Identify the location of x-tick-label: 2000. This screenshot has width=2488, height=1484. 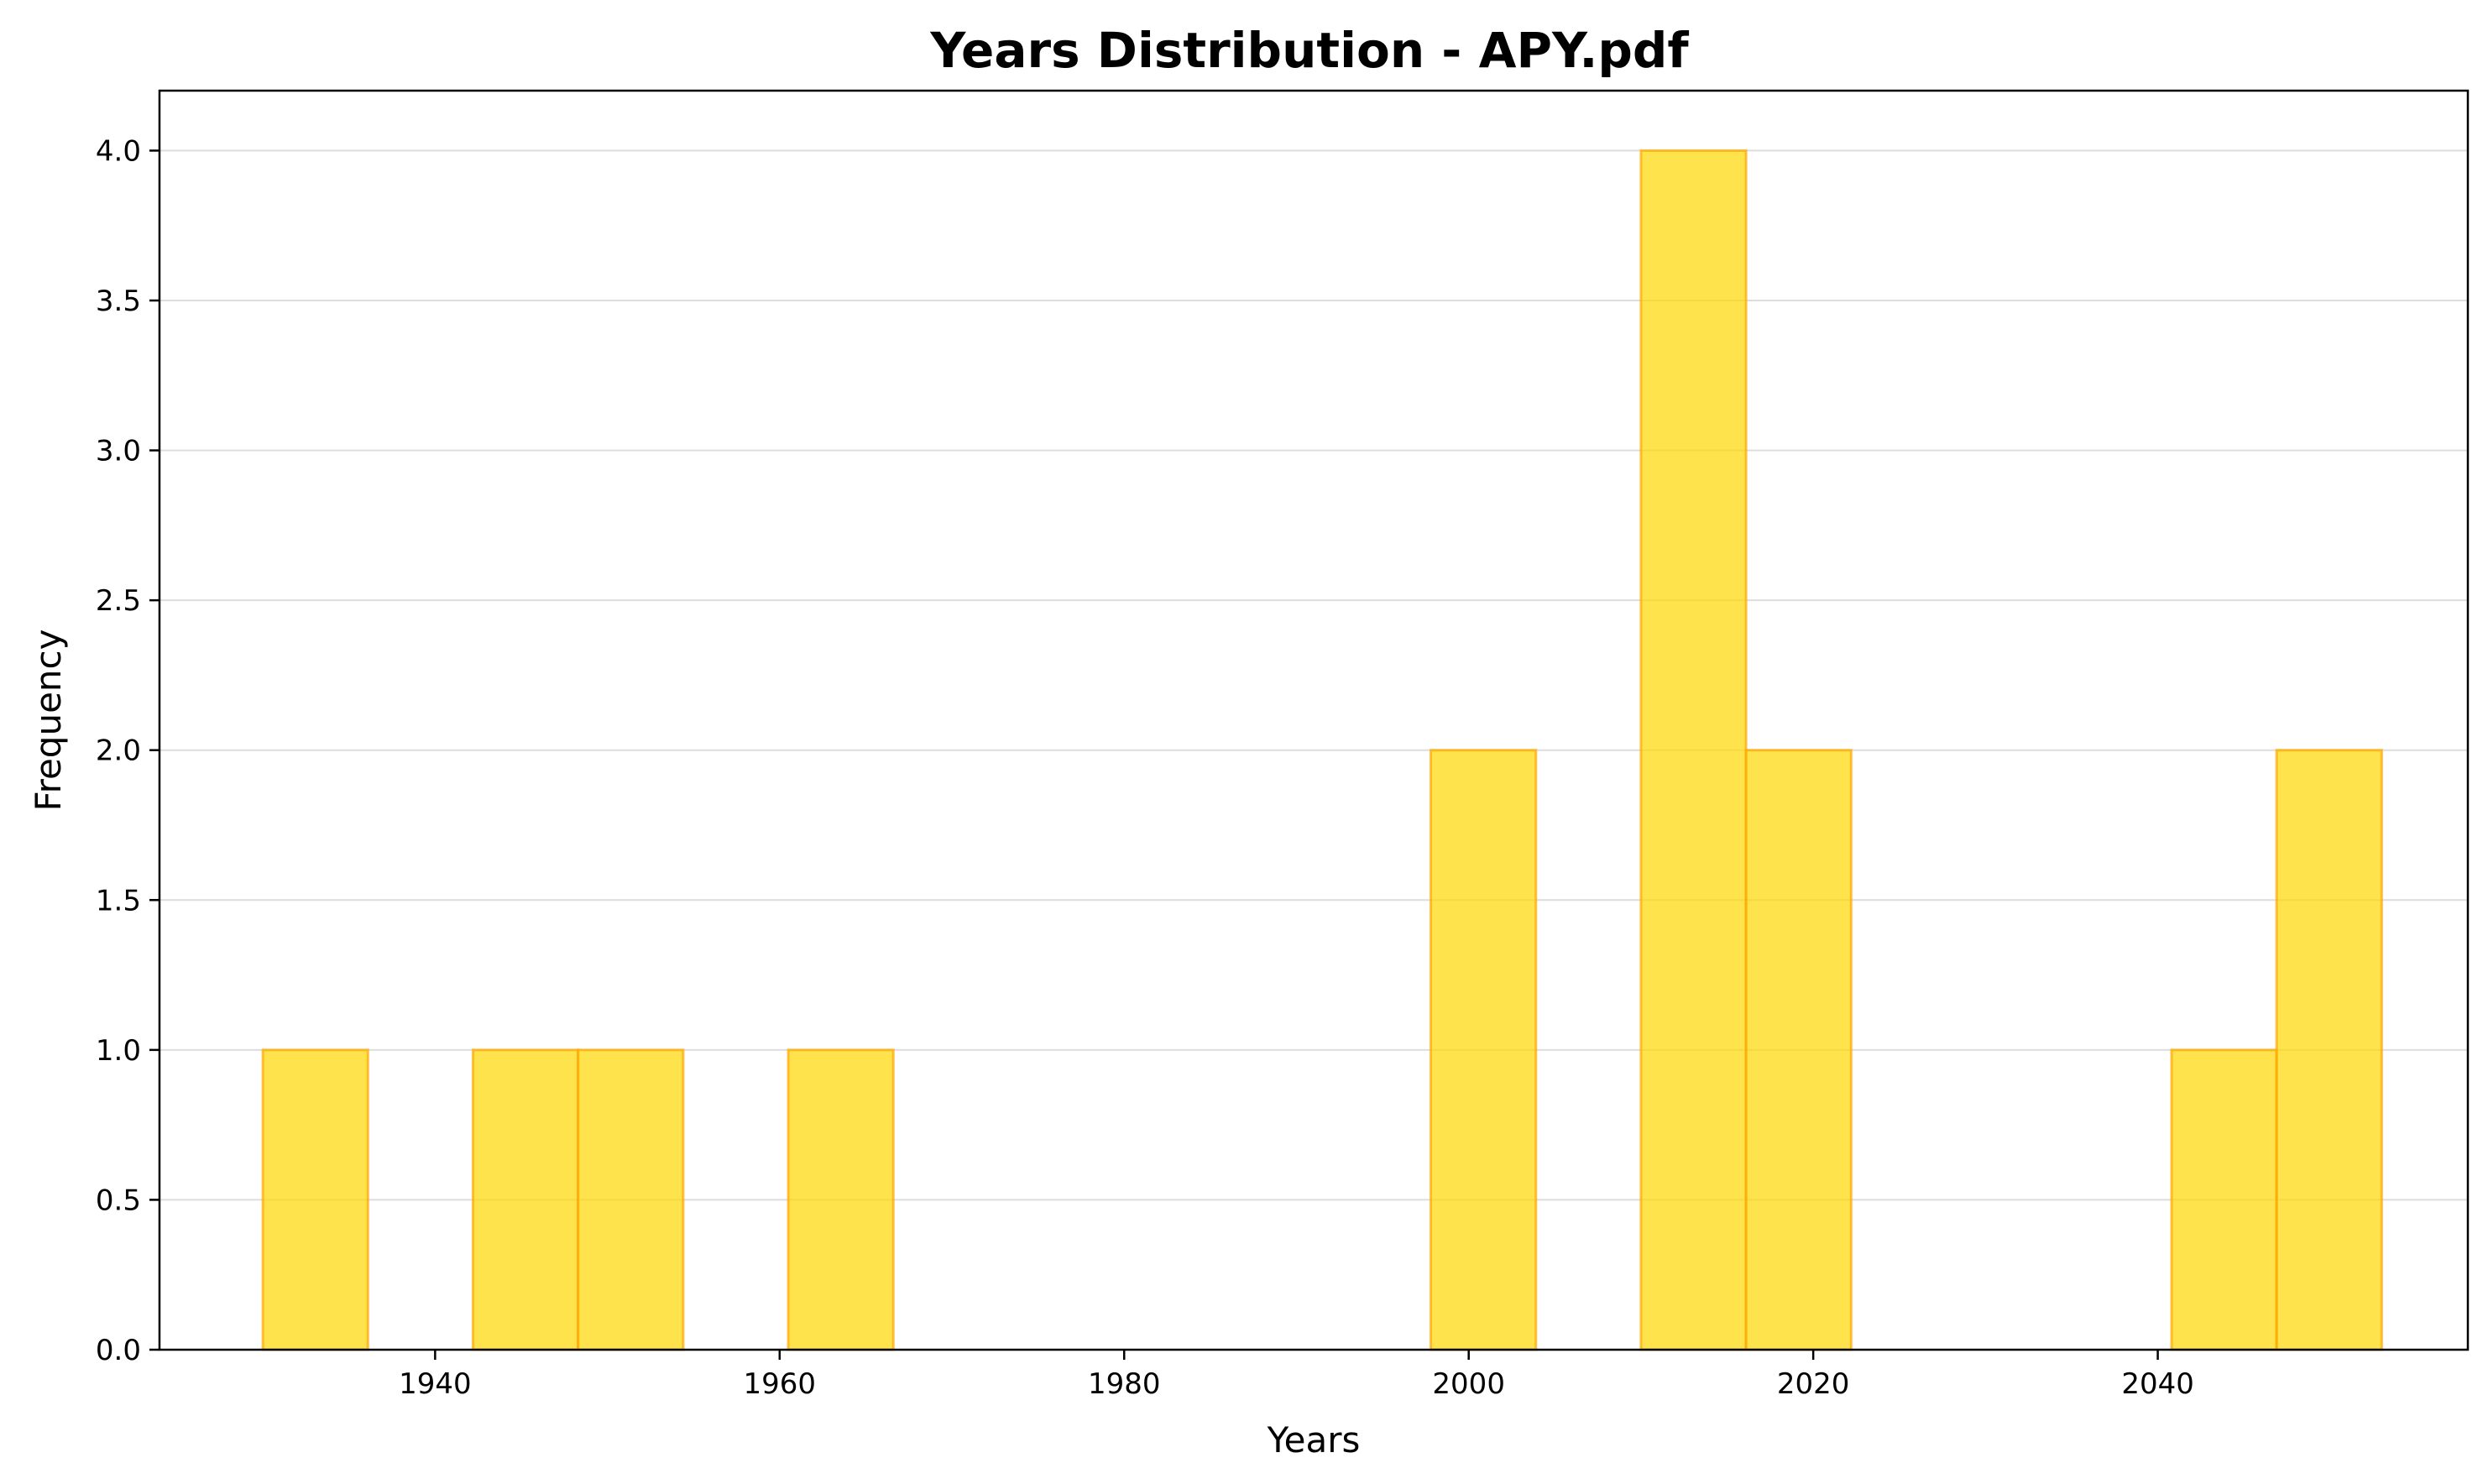
(1469, 1384).